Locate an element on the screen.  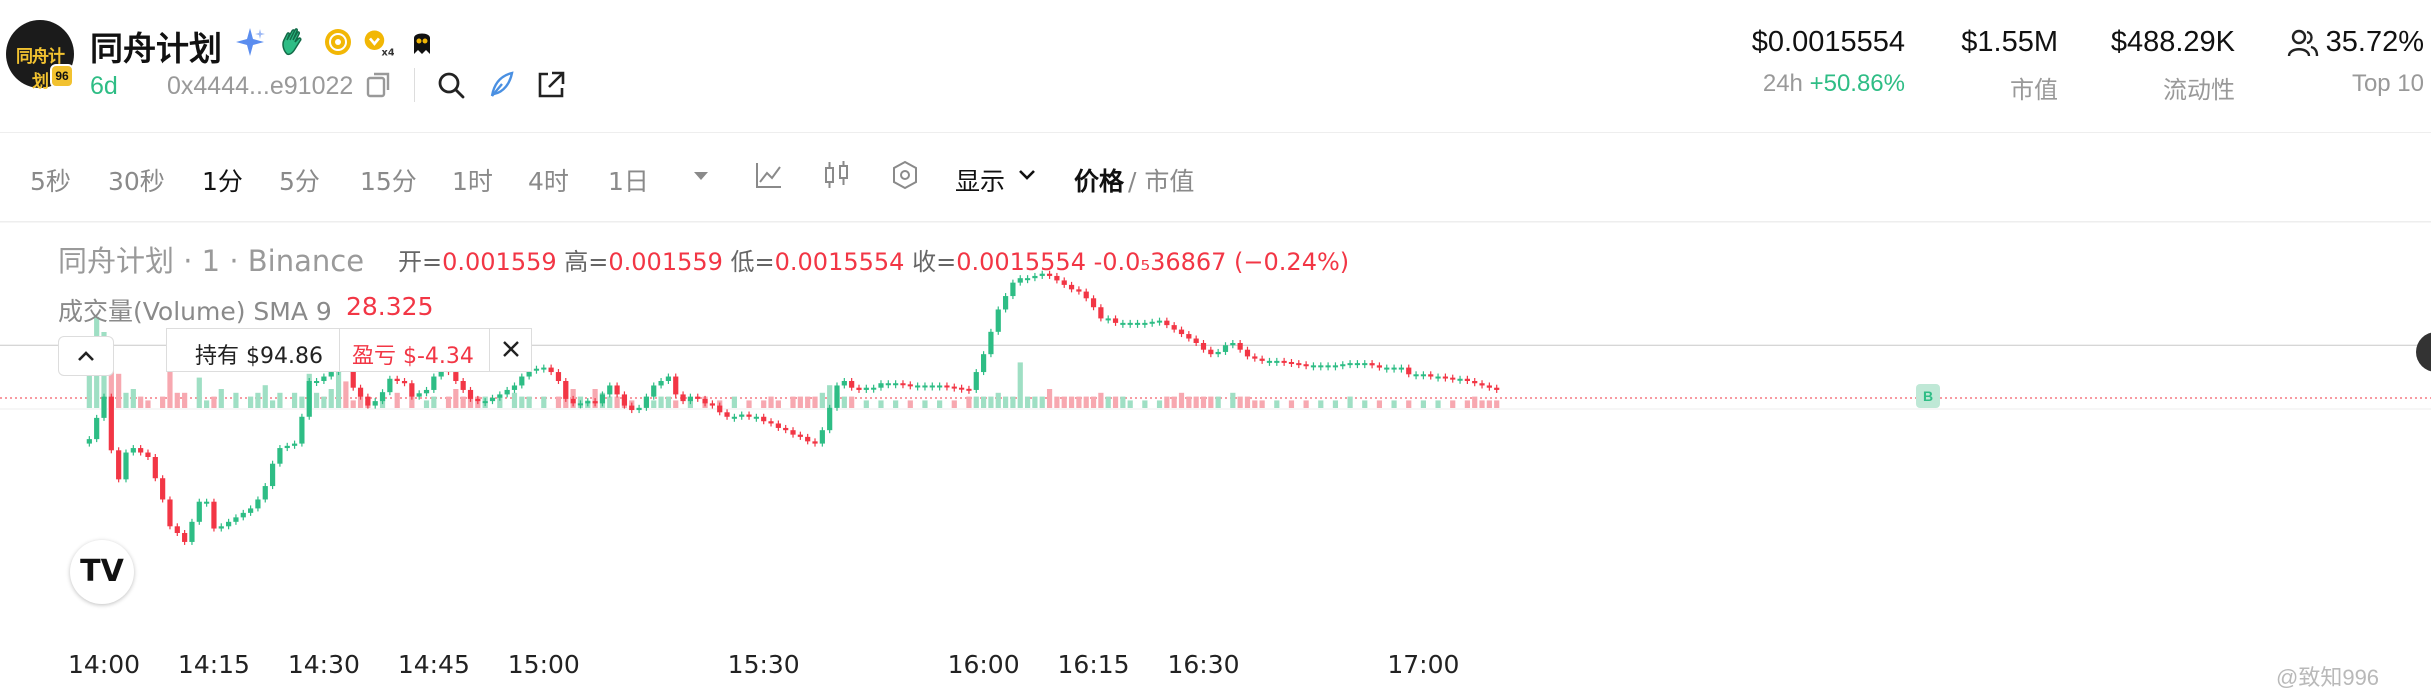
users-icon is located at coordinates (2303, 43).